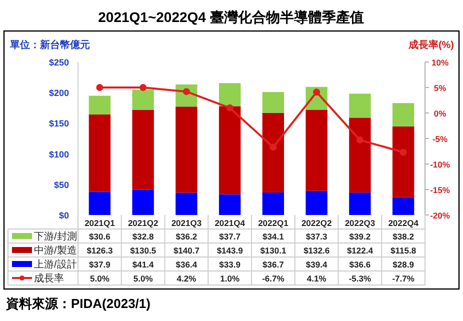 This screenshot has height=321, width=463. Describe the element at coordinates (143, 237) in the screenshot. I see `data-label: $32.8` at that location.